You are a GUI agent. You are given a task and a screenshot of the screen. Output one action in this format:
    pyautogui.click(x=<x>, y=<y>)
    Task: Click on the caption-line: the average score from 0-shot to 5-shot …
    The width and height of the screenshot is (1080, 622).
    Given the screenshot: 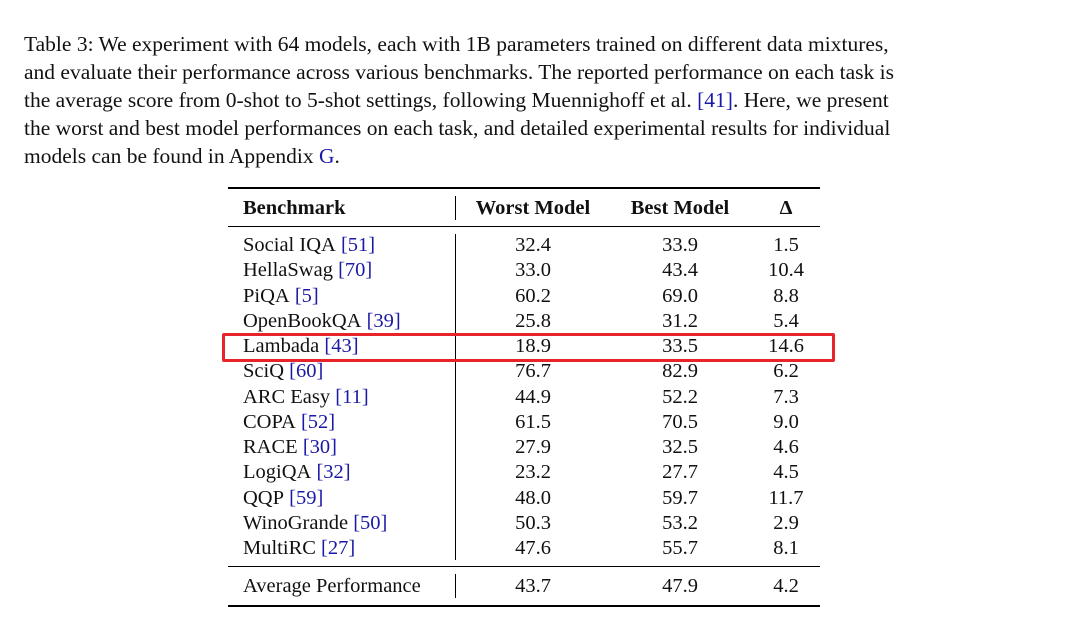 What is the action you would take?
    pyautogui.click(x=456, y=100)
    